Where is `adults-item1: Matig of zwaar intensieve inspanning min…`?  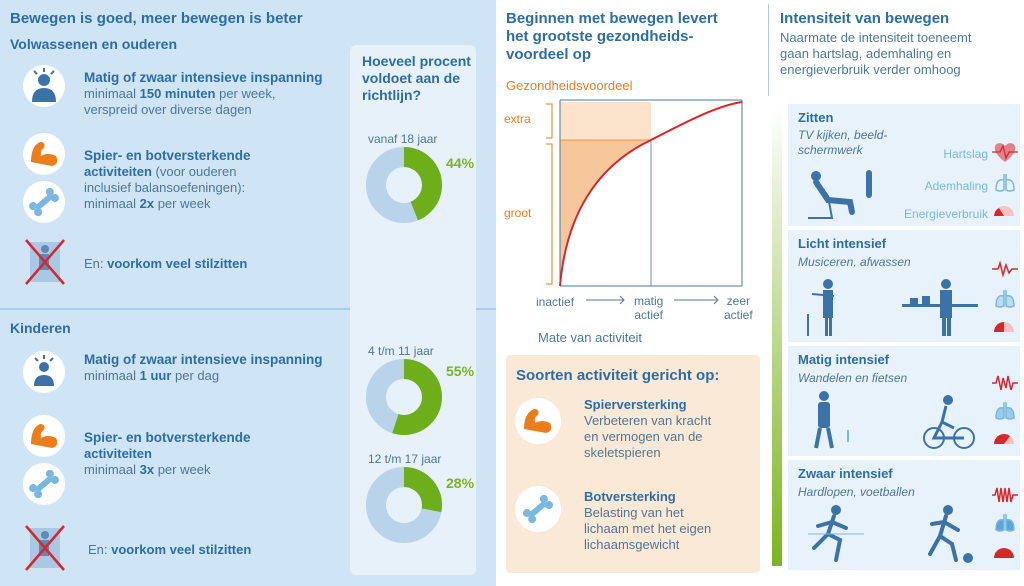
adults-item1: Matig of zwaar intensieve inspanning min… is located at coordinates (203, 93).